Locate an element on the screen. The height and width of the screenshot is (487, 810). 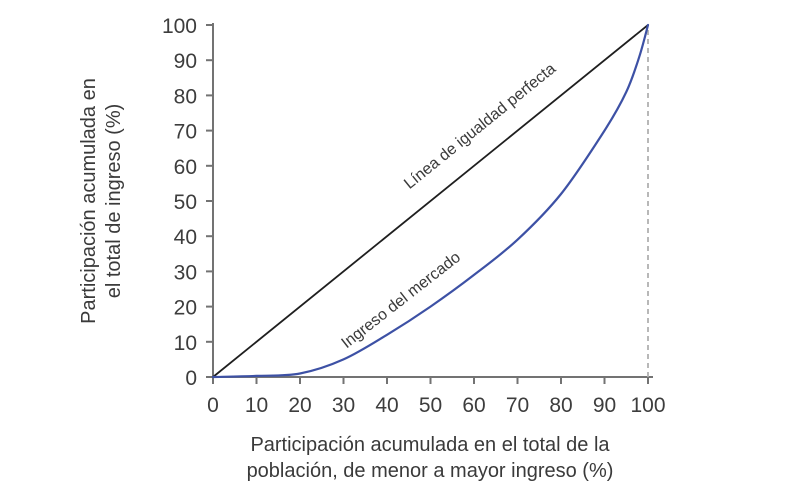
y-tick-label: 90 is located at coordinates (185, 61).